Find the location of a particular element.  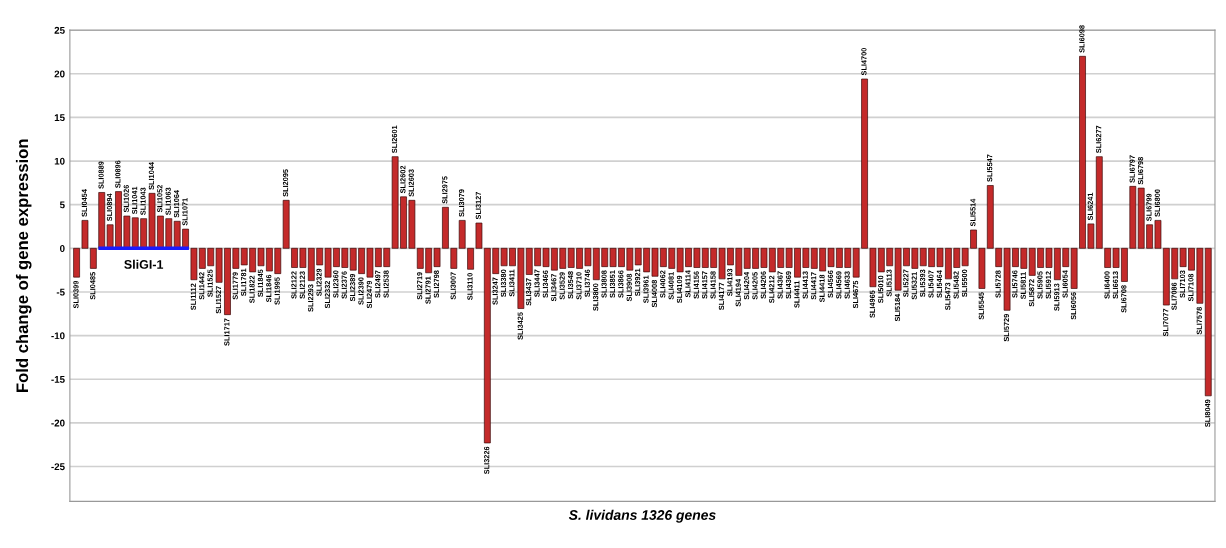

y-tick-label: 10 is located at coordinates (59, 161).